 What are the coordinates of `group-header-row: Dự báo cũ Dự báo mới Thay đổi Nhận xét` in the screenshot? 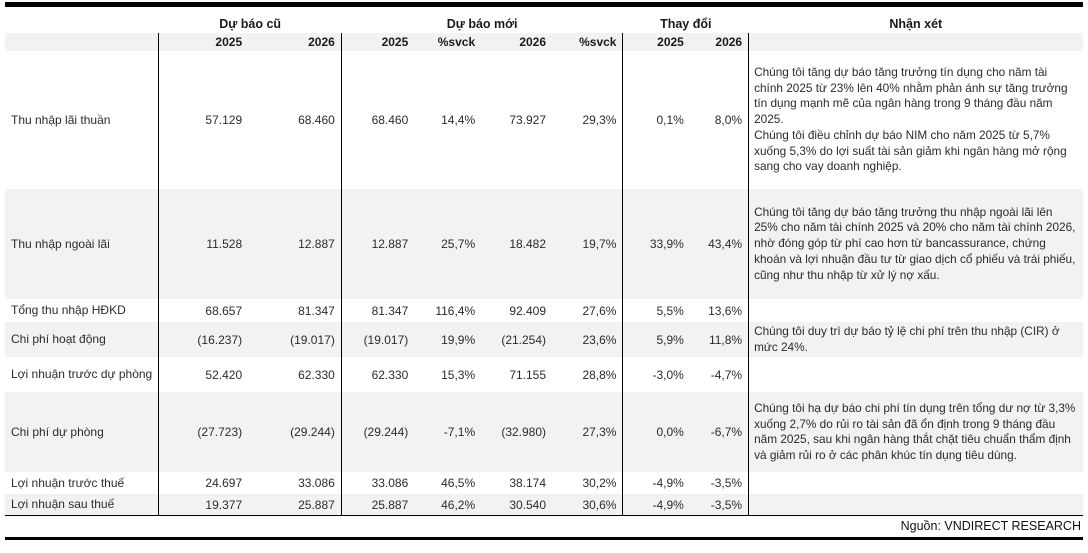 It's located at (544, 23).